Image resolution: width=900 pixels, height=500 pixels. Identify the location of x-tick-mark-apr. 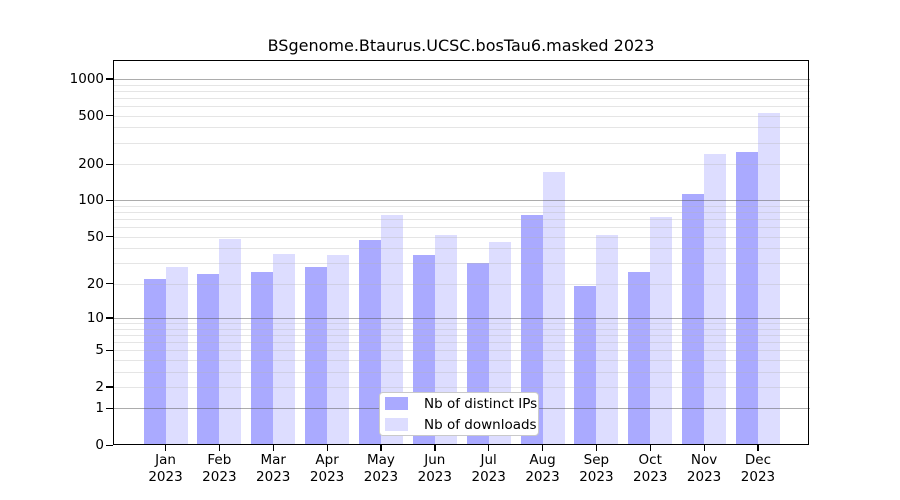
(327, 448).